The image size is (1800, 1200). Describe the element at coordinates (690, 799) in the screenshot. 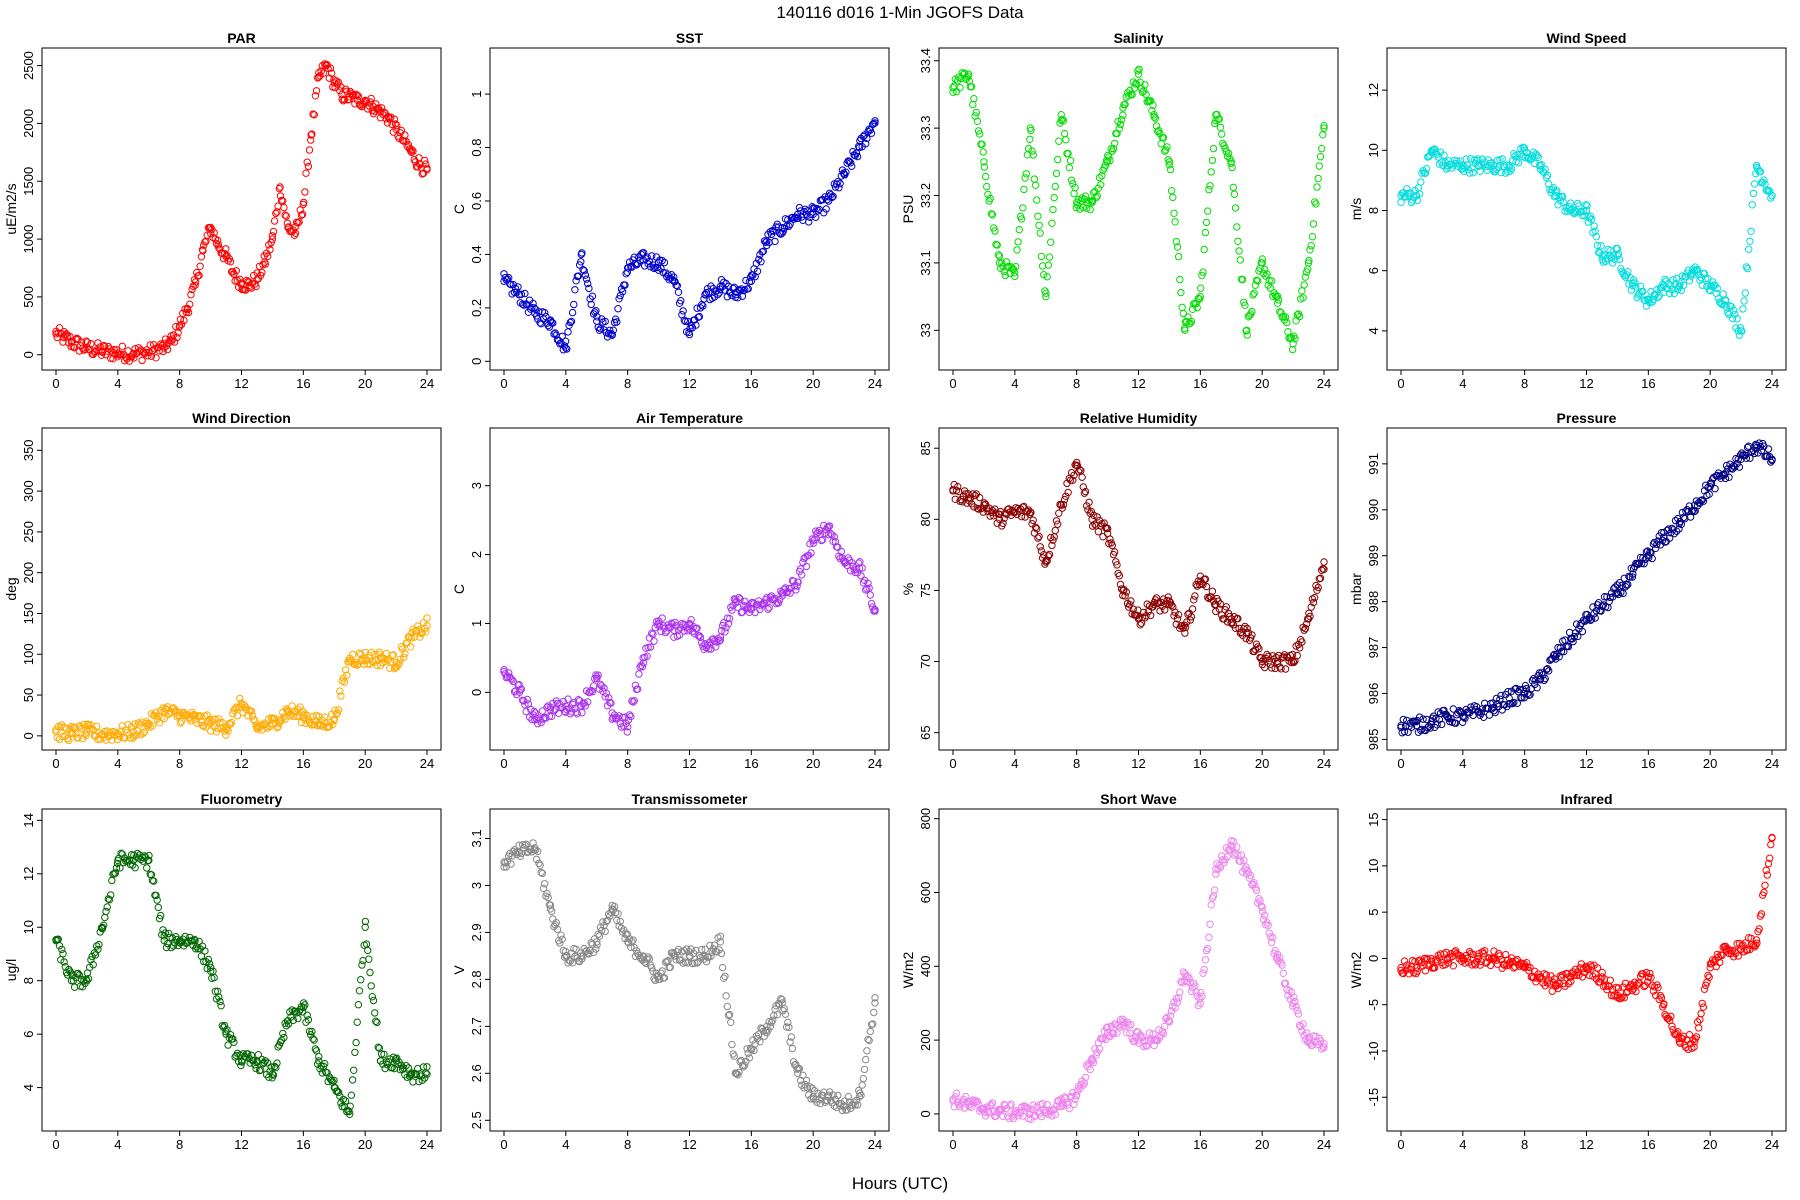

I see `panel-title: Transmissometer` at that location.